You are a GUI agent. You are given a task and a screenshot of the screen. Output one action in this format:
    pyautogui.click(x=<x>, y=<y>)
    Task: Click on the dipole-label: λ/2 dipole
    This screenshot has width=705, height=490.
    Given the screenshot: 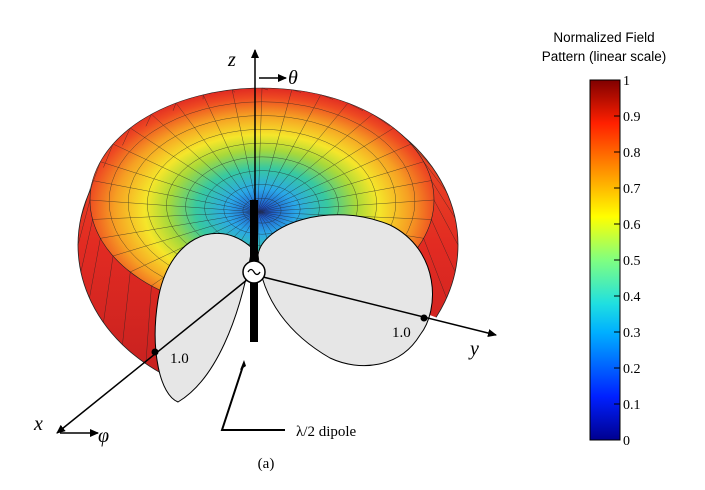 What is the action you would take?
    pyautogui.click(x=326, y=432)
    